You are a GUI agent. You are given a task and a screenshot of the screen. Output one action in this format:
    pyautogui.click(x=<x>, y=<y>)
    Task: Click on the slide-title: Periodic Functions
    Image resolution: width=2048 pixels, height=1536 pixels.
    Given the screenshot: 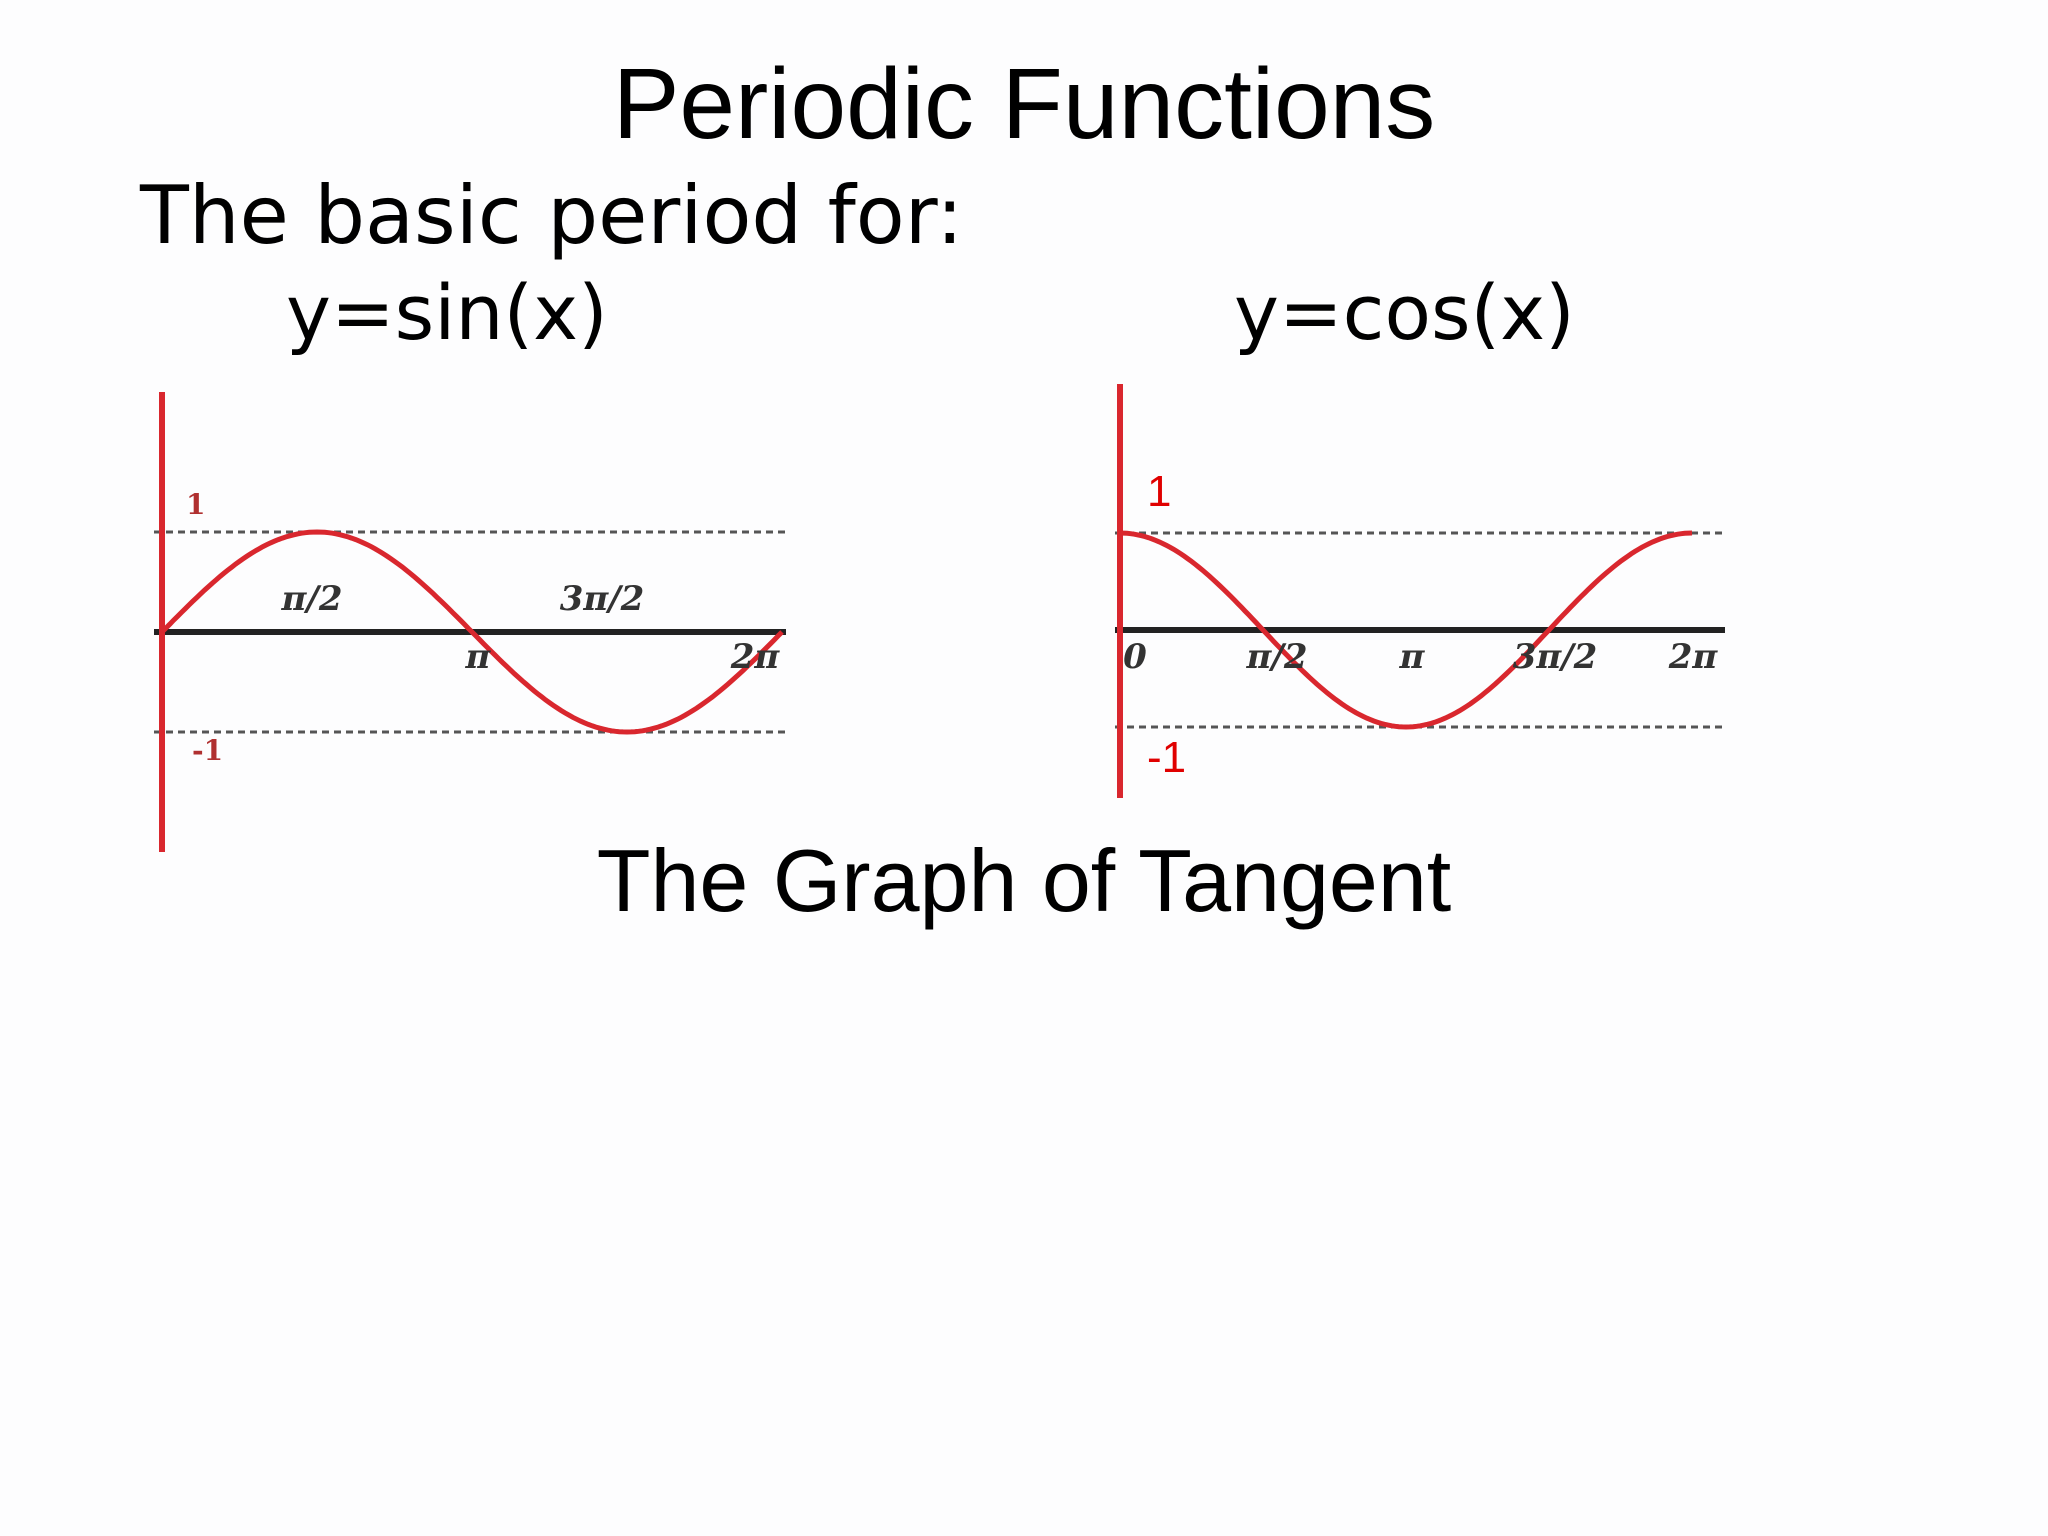 What is the action you would take?
    pyautogui.click(x=1024, y=104)
    